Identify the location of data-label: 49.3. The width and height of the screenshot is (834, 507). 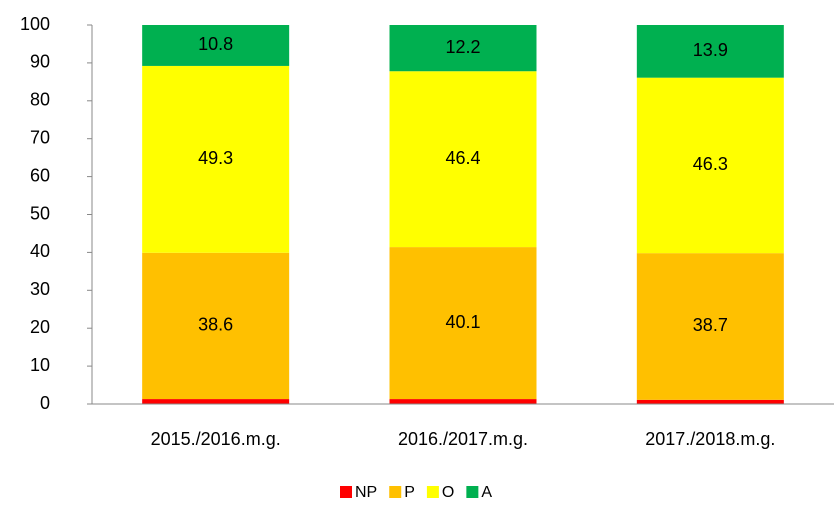
(215, 158).